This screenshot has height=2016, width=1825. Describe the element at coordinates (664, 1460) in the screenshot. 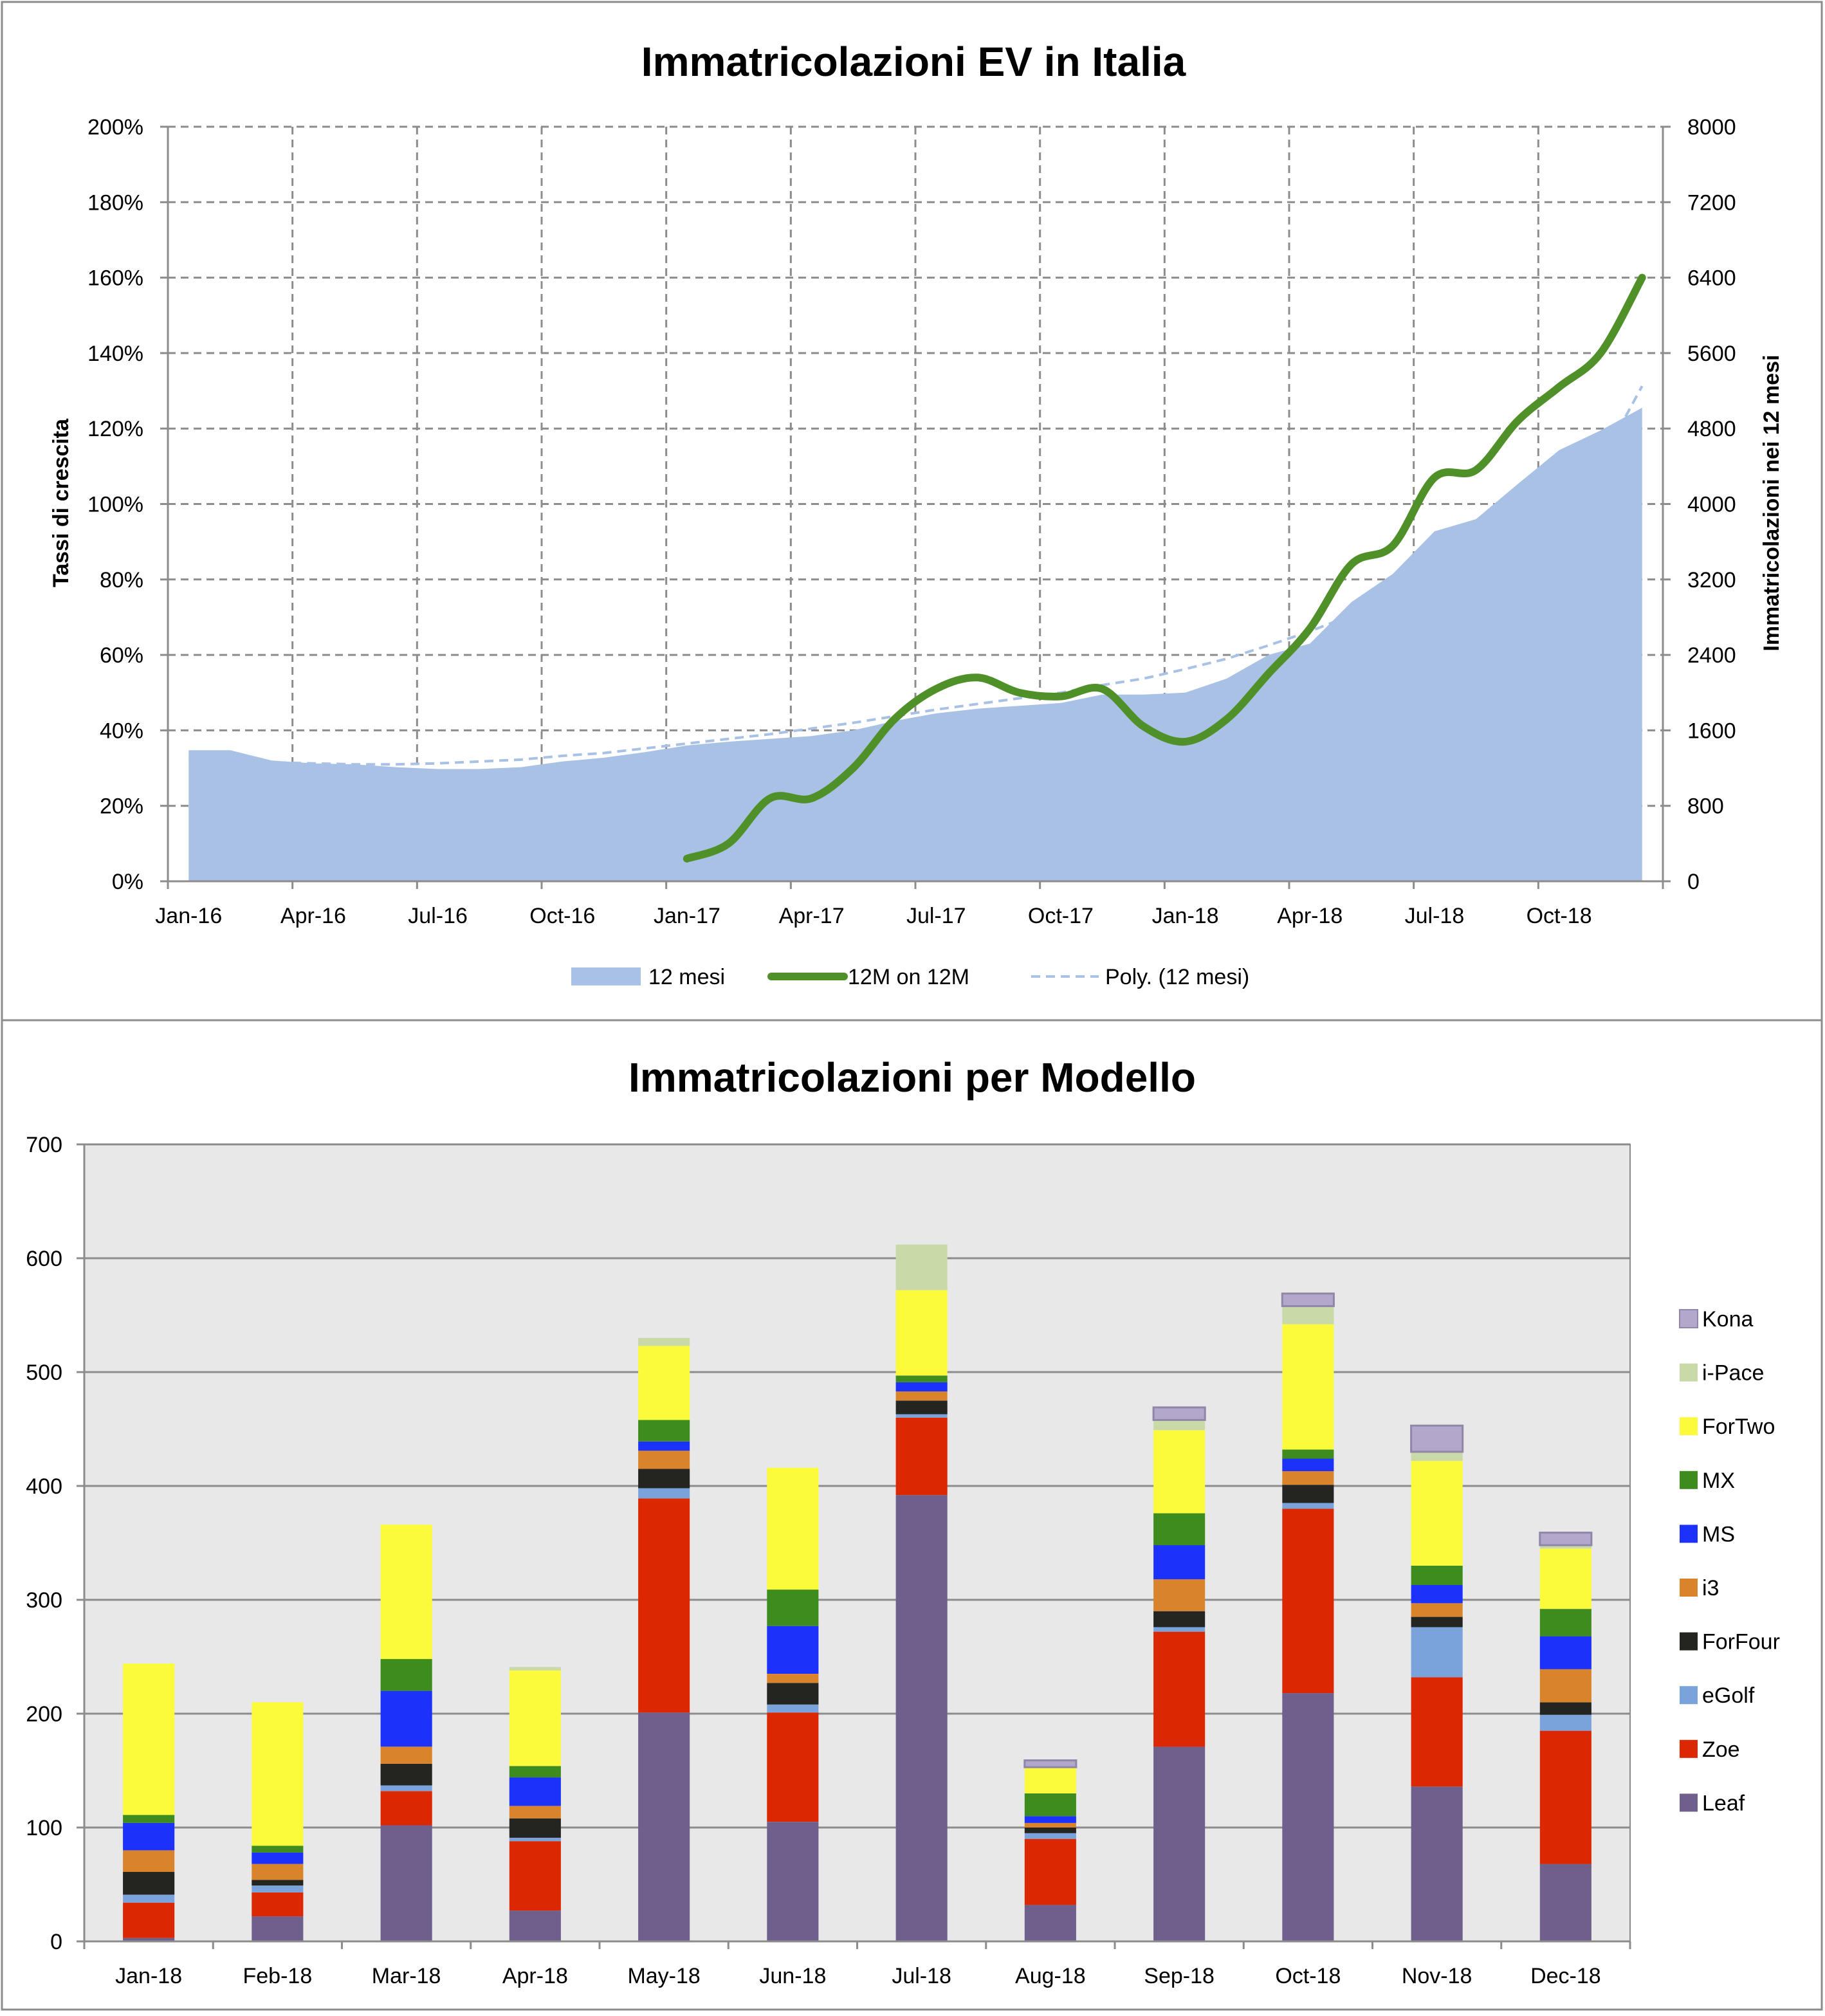

I see `bar-may-18-i3` at that location.